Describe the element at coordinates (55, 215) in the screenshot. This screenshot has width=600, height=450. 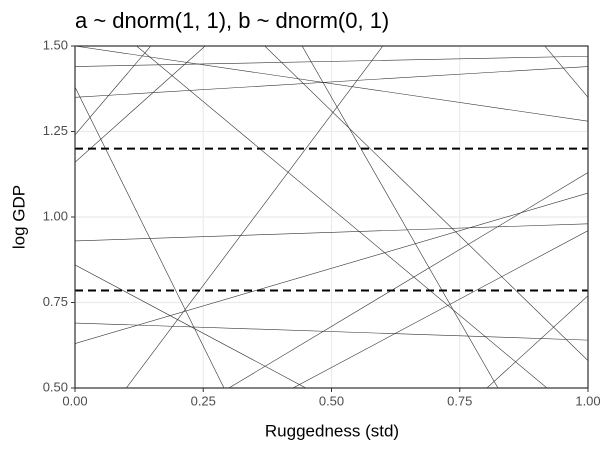
I see `y-tick-label: 1.00` at that location.